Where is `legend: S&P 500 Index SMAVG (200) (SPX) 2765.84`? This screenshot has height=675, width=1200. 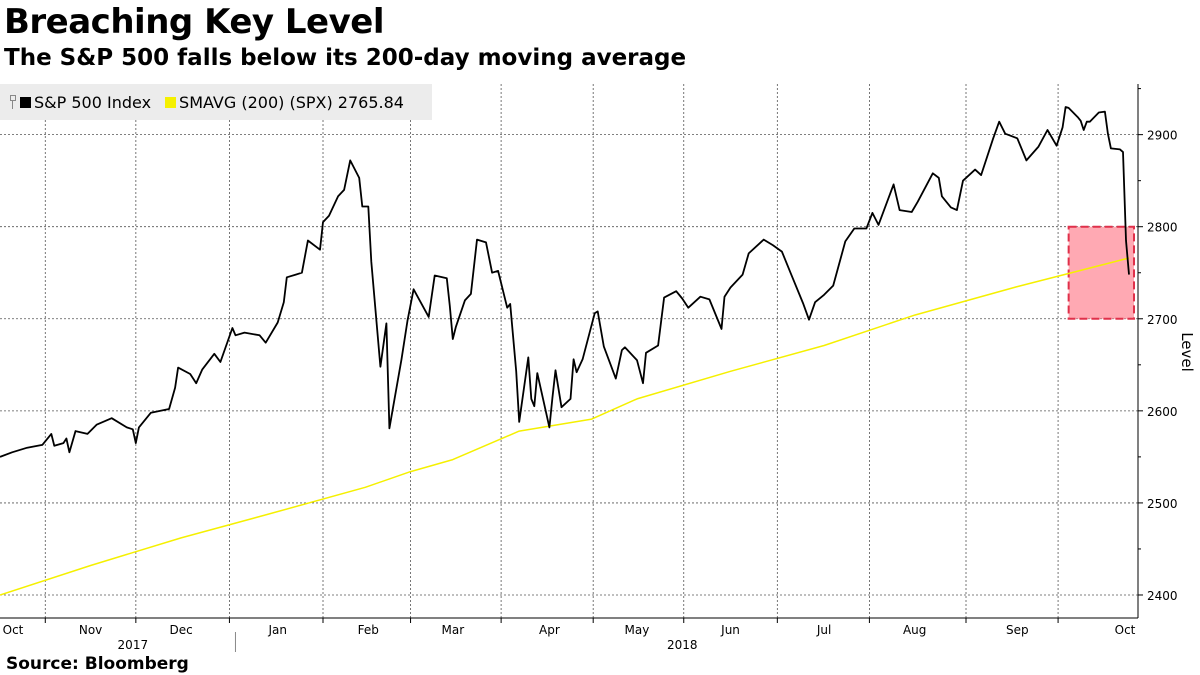 legend: S&P 500 Index SMAVG (200) (SPX) 2765.84 is located at coordinates (216, 102).